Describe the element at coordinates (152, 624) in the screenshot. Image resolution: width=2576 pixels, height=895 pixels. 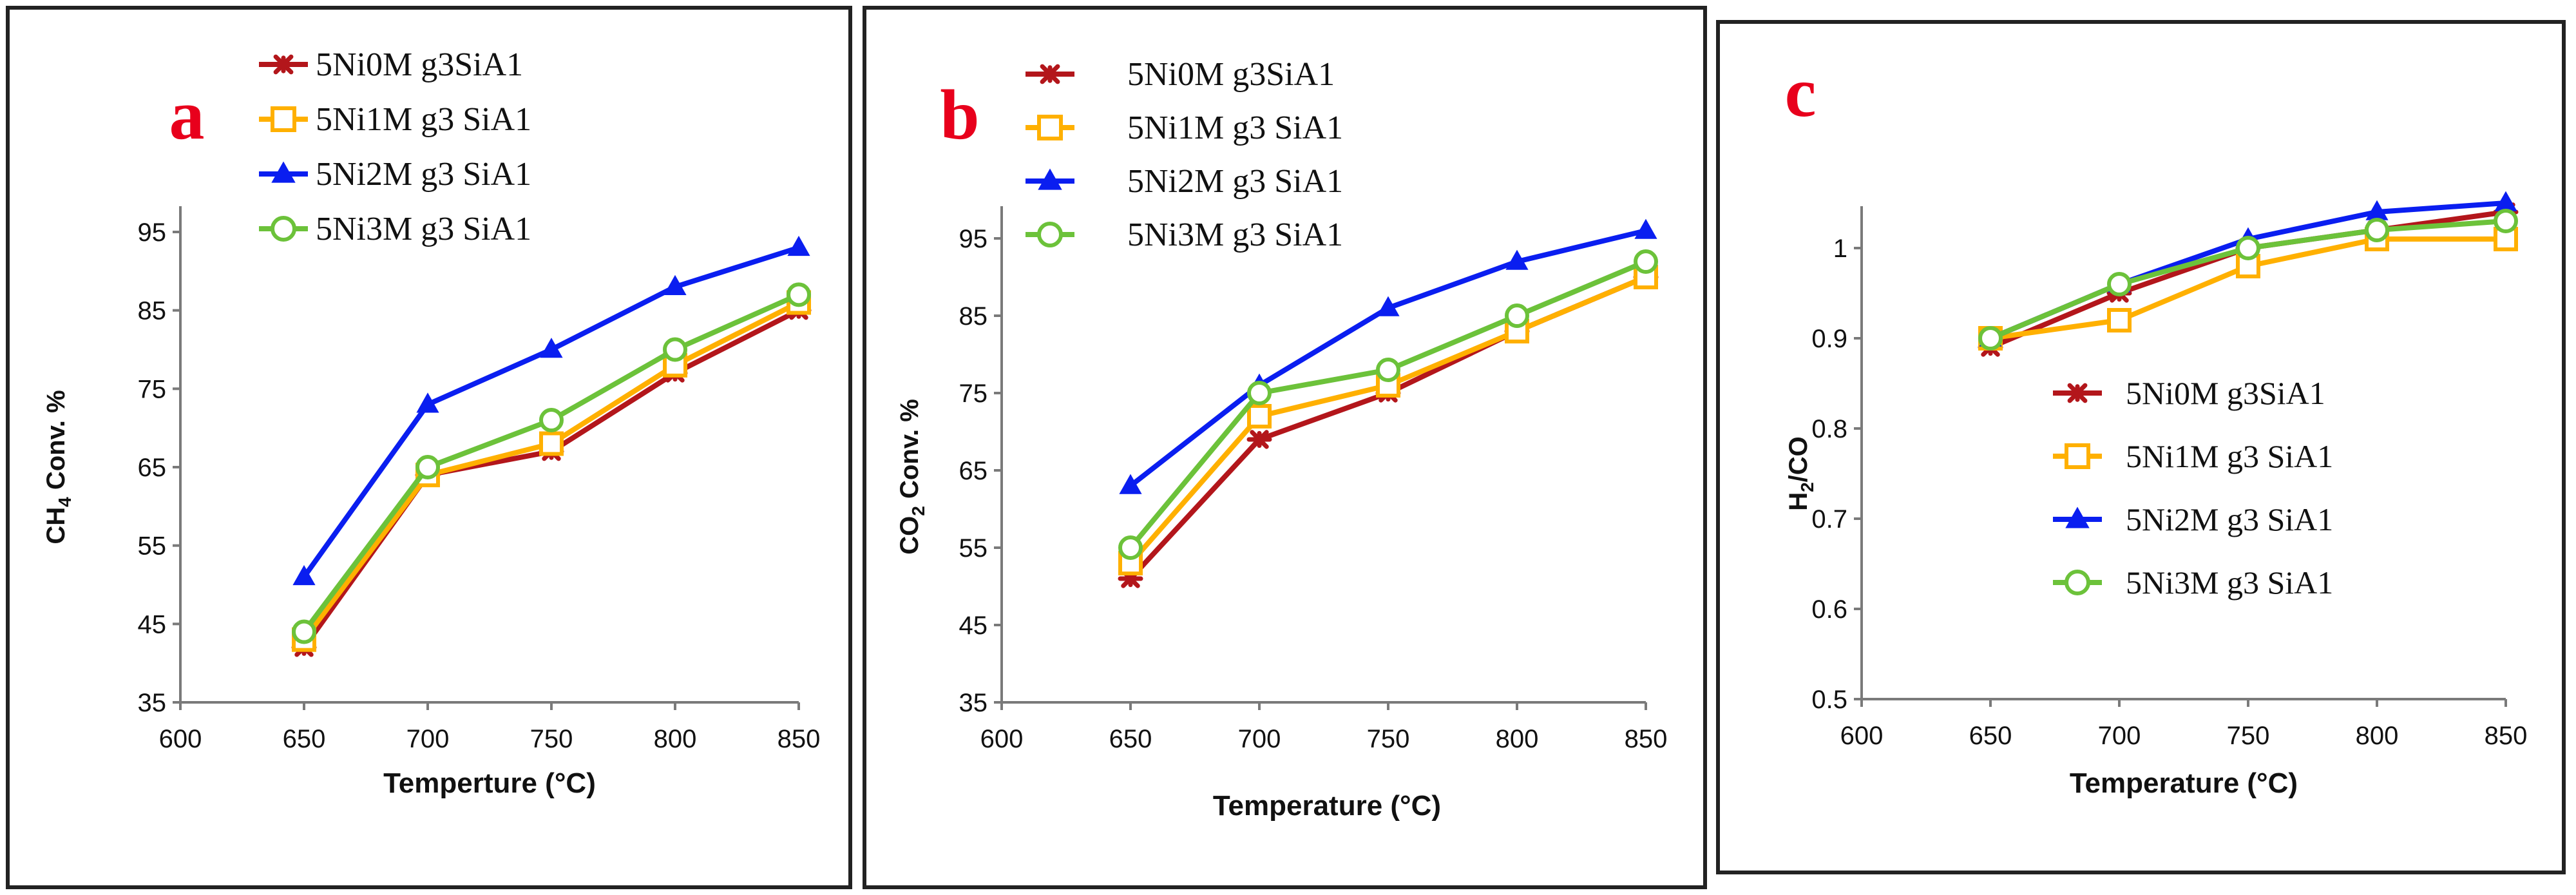
I see `y-tick-label: 45` at that location.